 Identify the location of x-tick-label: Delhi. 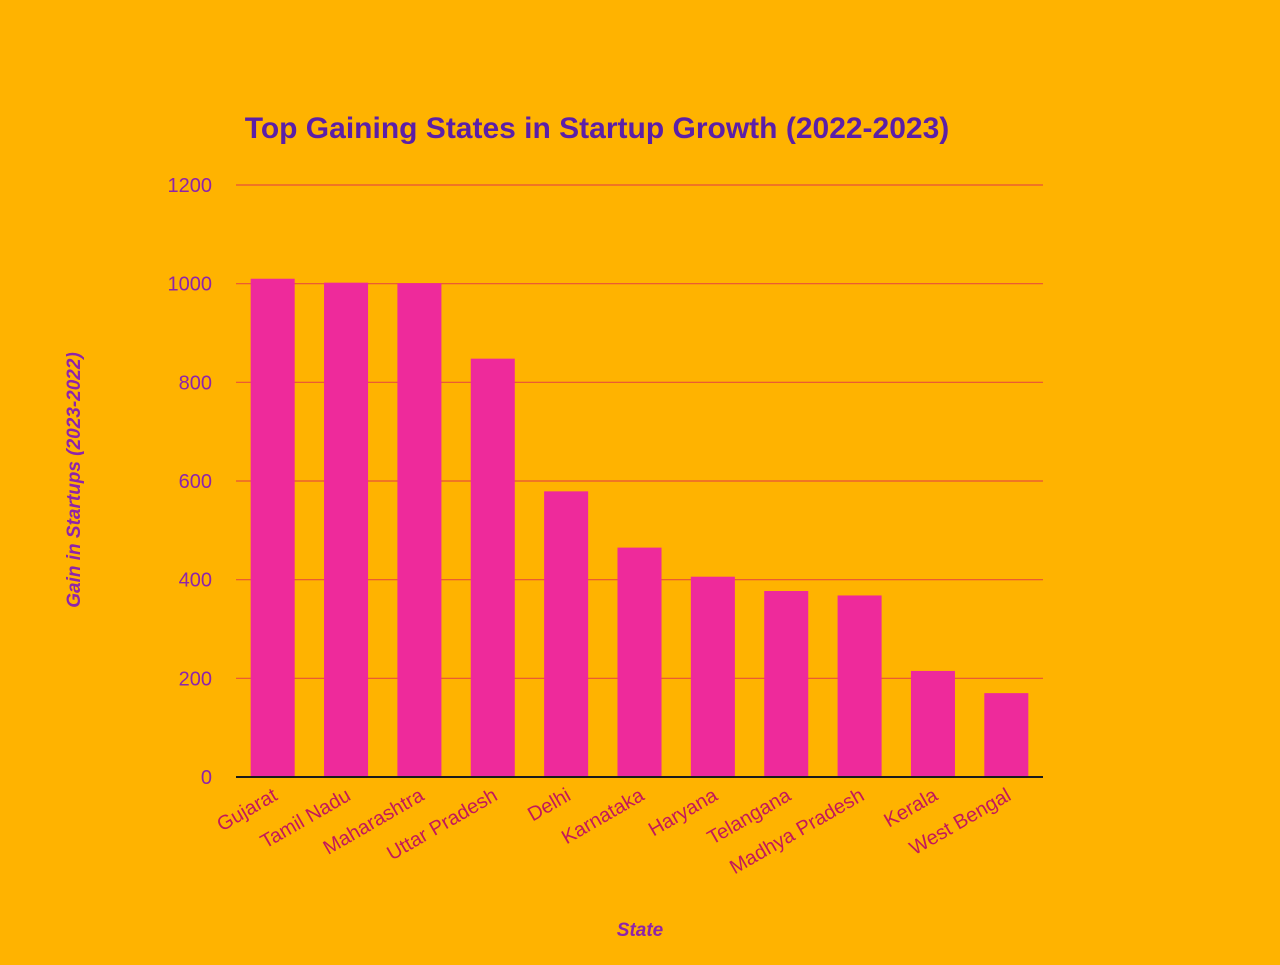
(549, 805).